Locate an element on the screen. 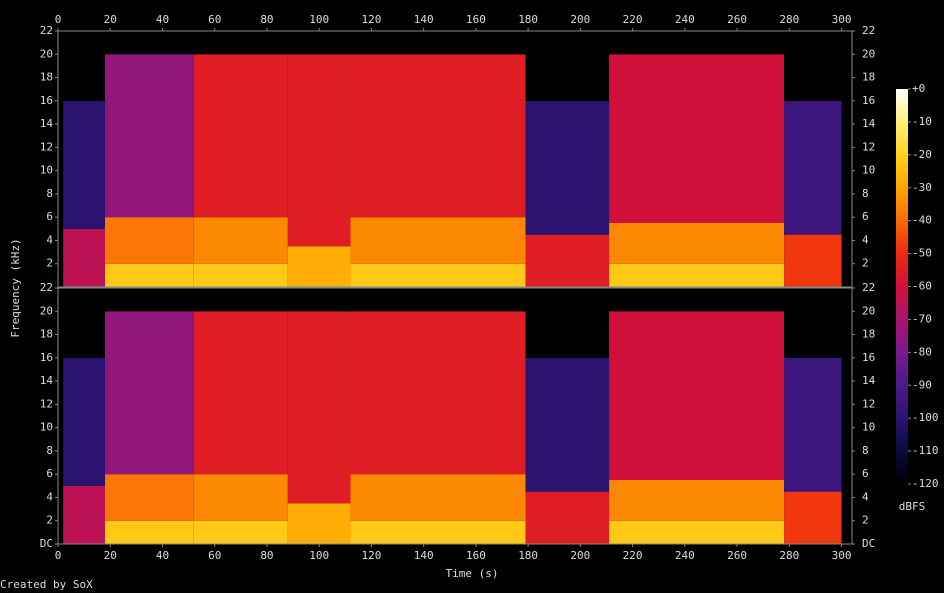 This screenshot has height=593, width=944. x-tick-label: 180 is located at coordinates (528, 555).